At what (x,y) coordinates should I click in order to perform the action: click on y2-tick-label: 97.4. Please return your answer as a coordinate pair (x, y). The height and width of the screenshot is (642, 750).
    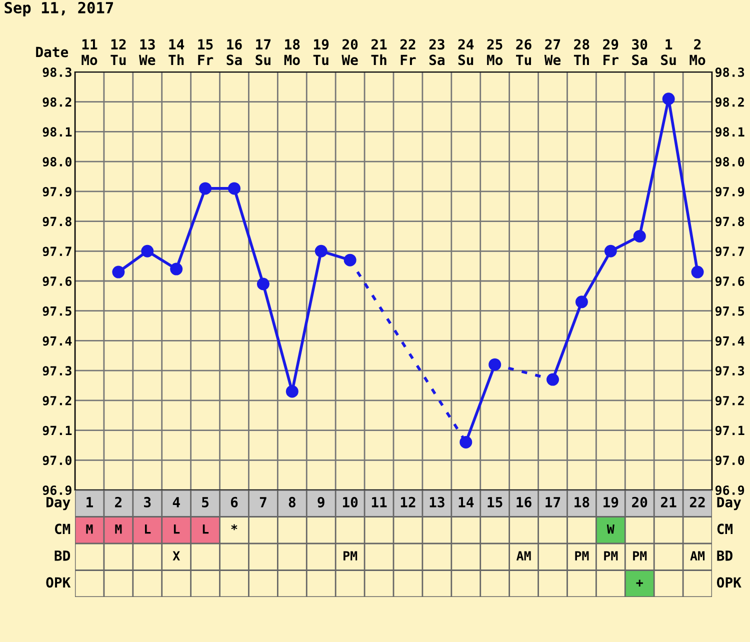
    Looking at the image, I should click on (729, 341).